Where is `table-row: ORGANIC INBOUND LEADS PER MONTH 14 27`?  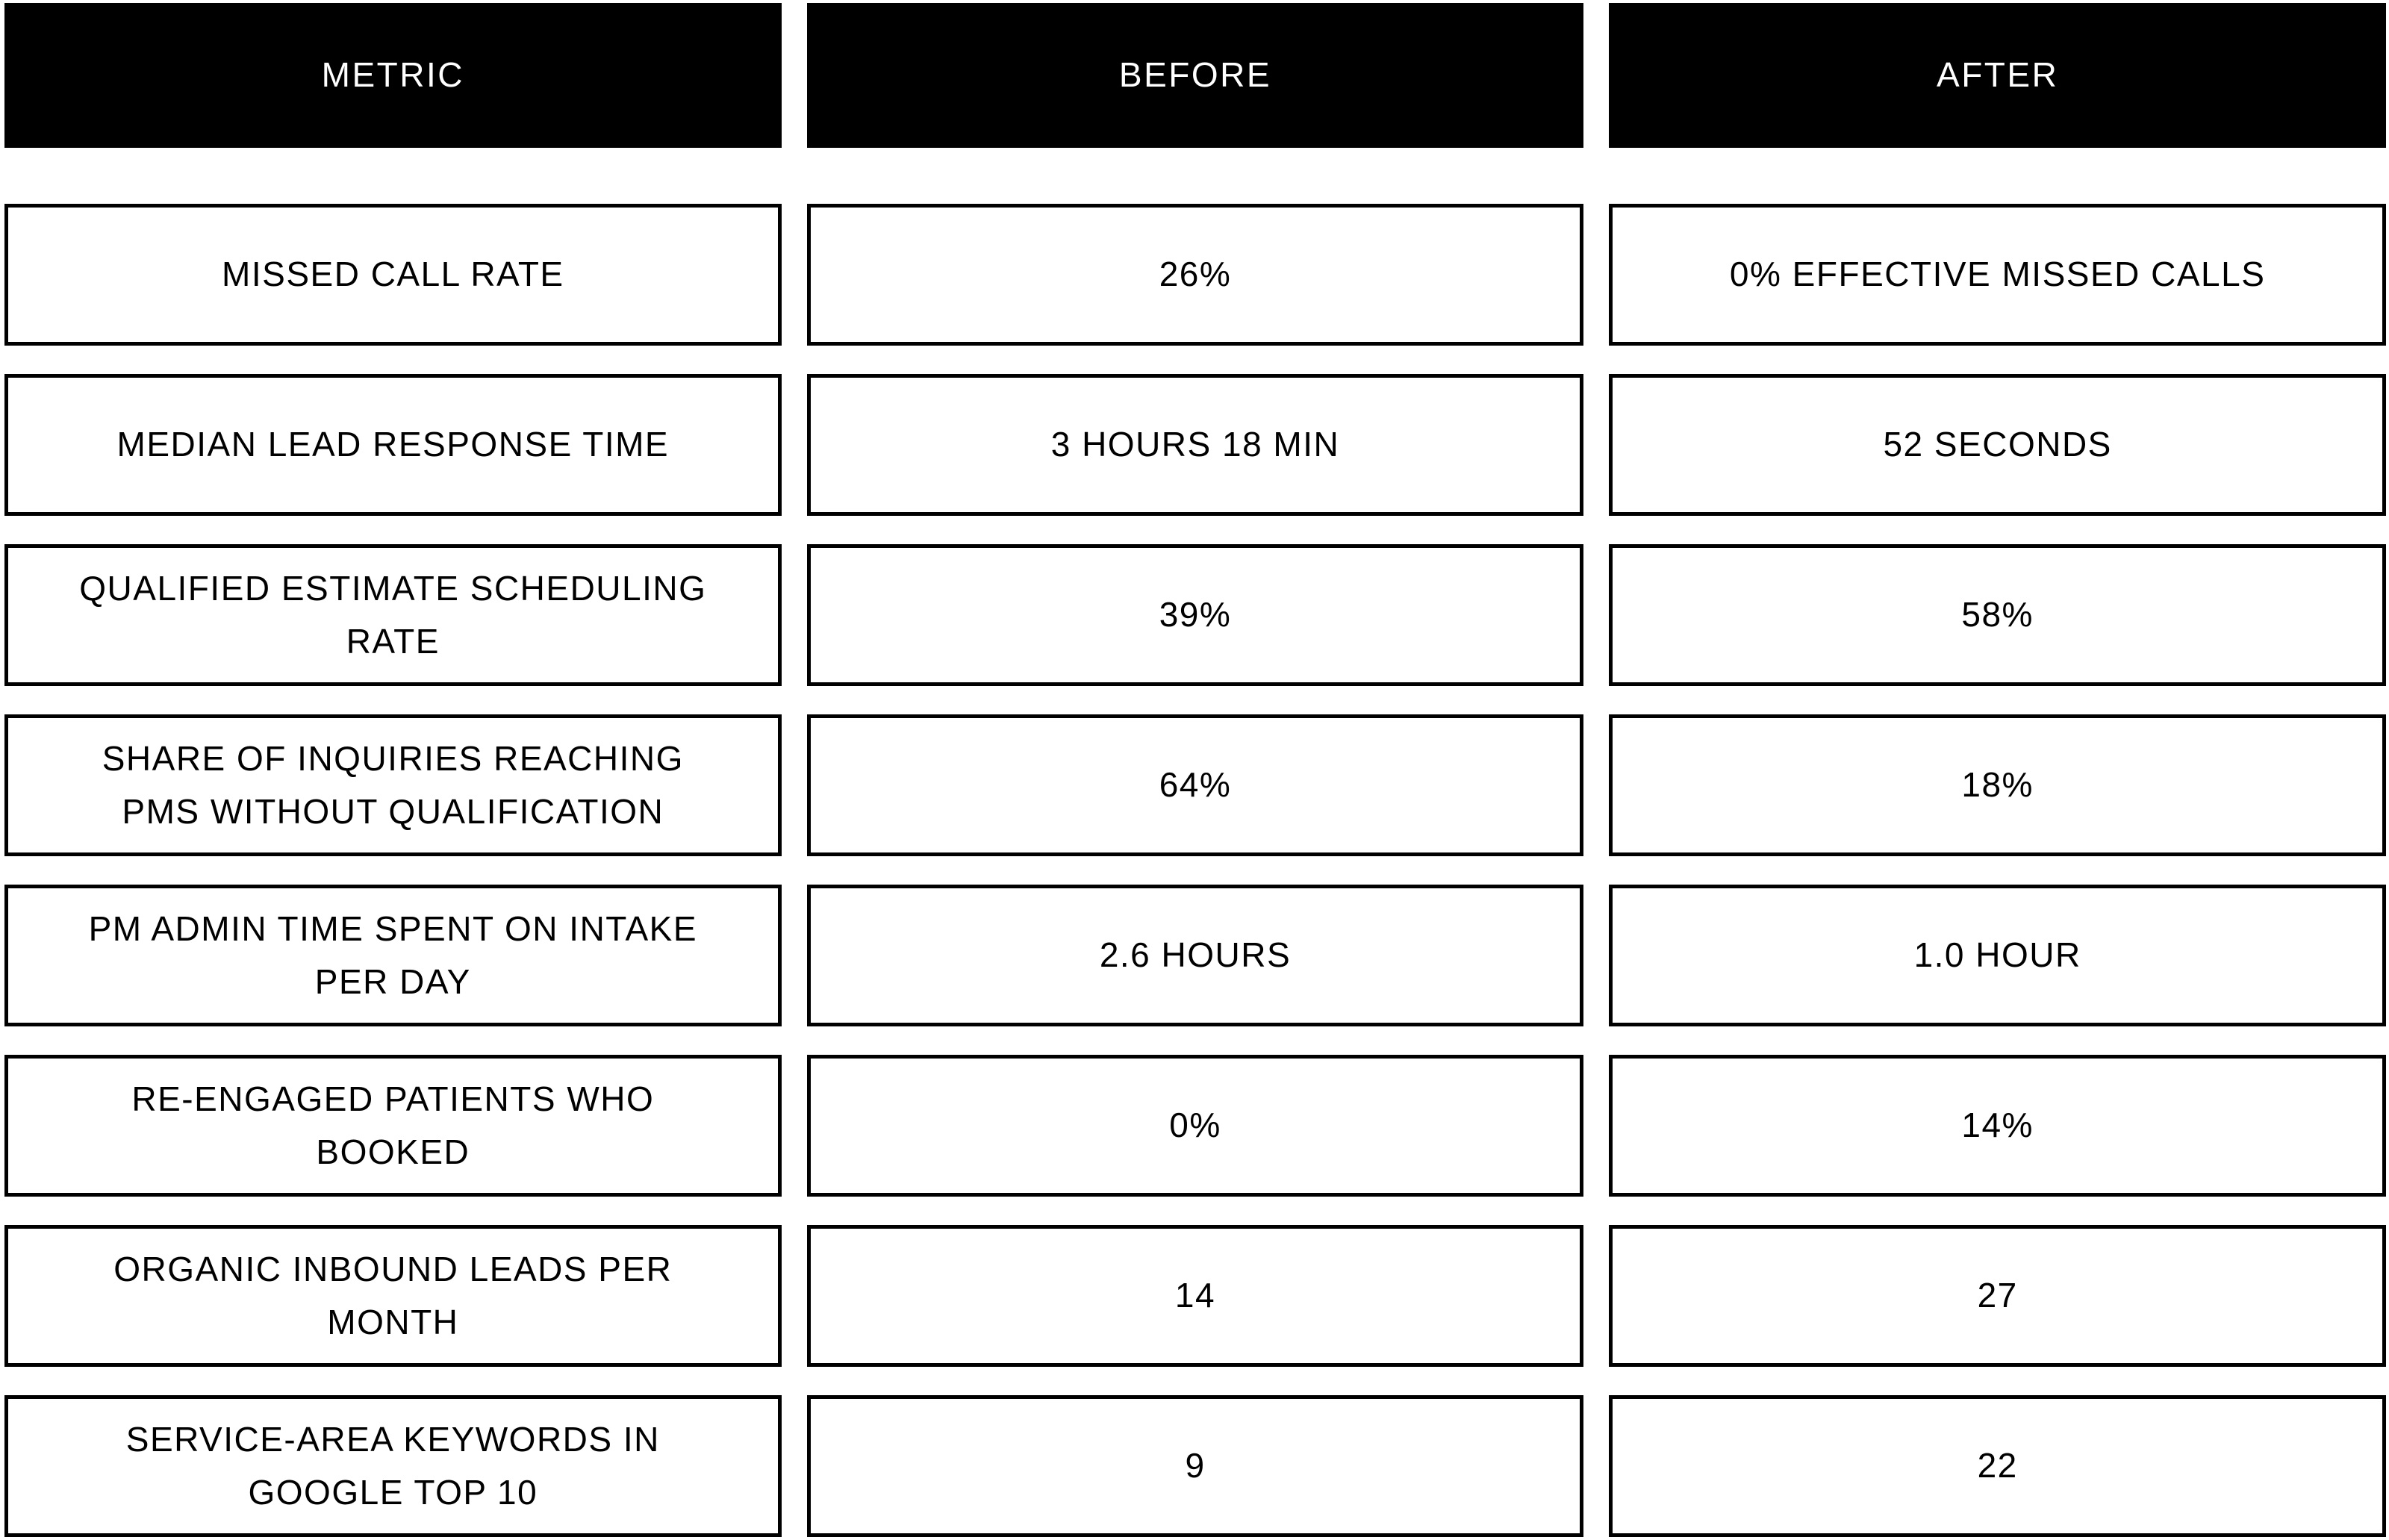 table-row: ORGANIC INBOUND LEADS PER MONTH 14 27 is located at coordinates (1195, 1296).